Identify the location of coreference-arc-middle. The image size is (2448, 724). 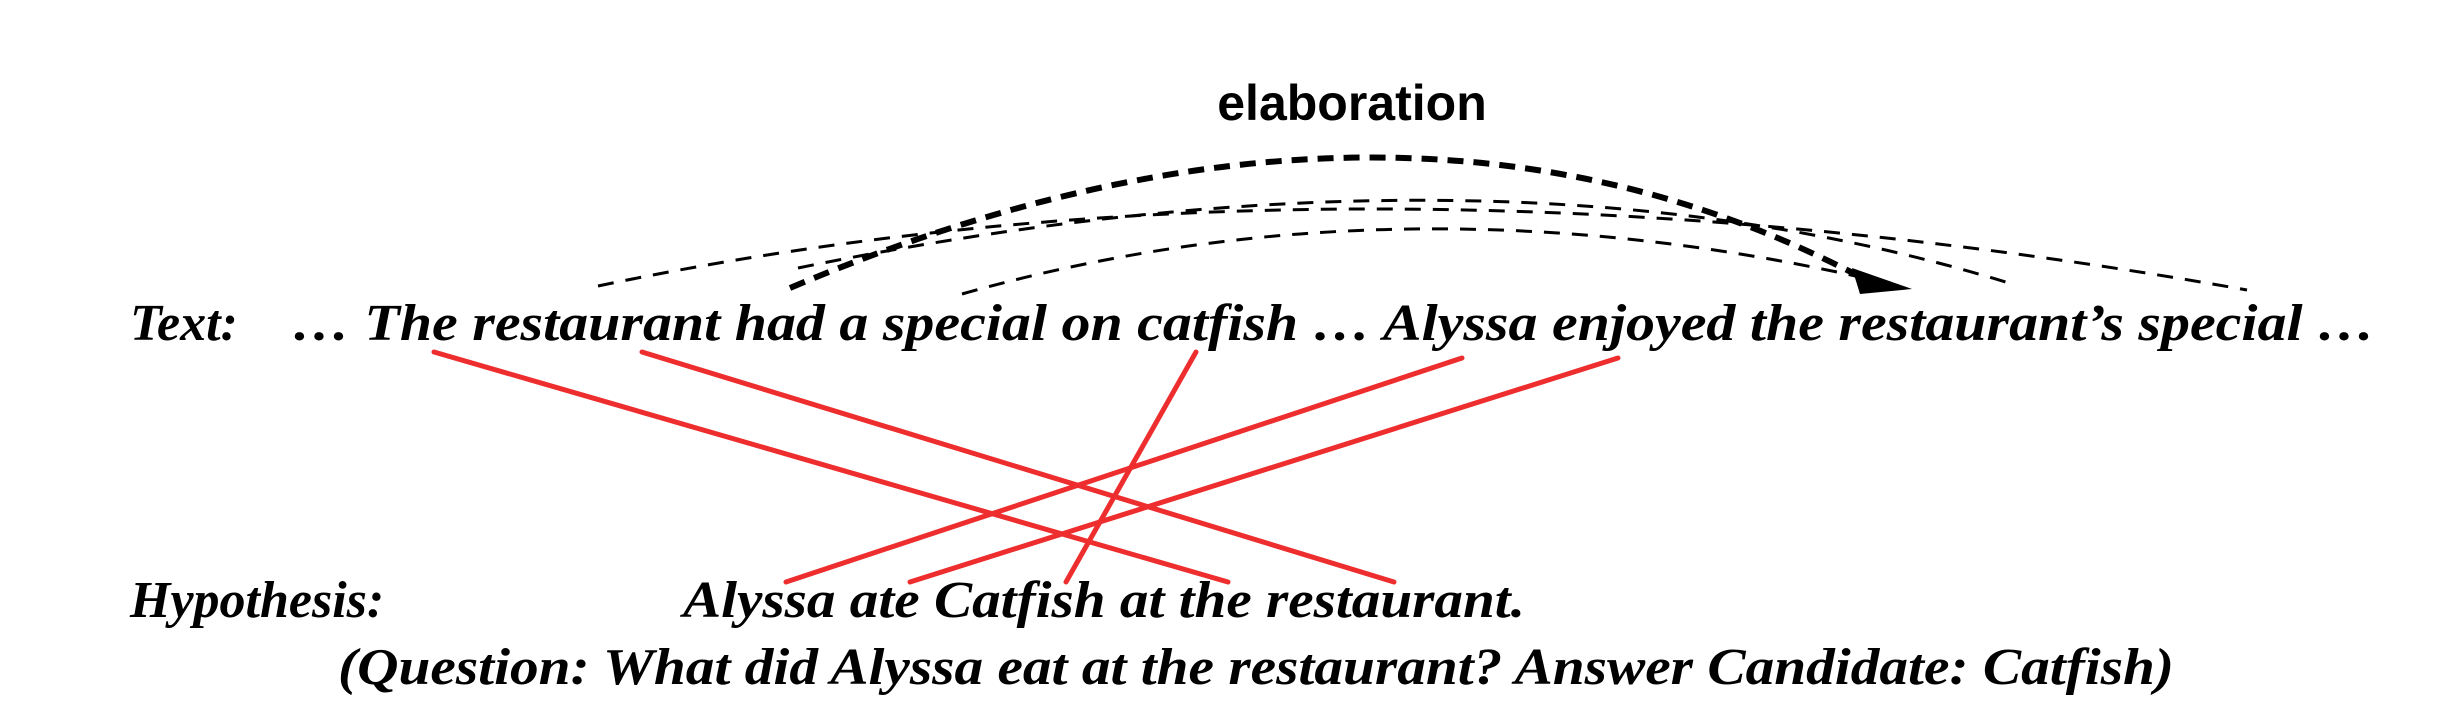
(1405, 242).